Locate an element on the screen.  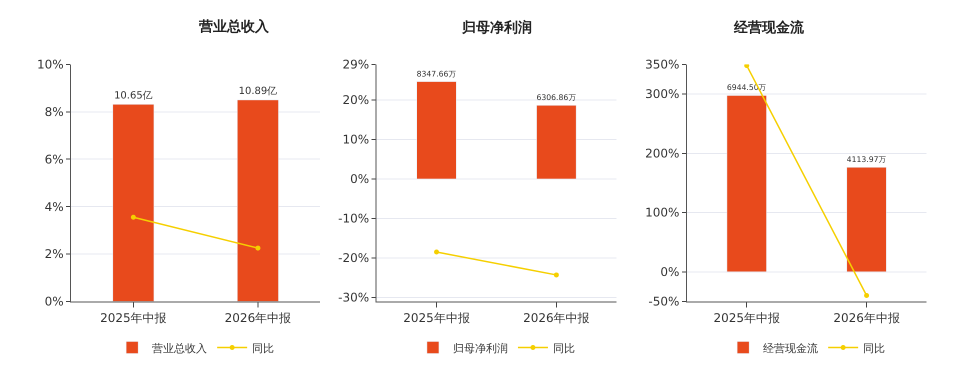
chart-title: 经营现金流 is located at coordinates (769, 27).